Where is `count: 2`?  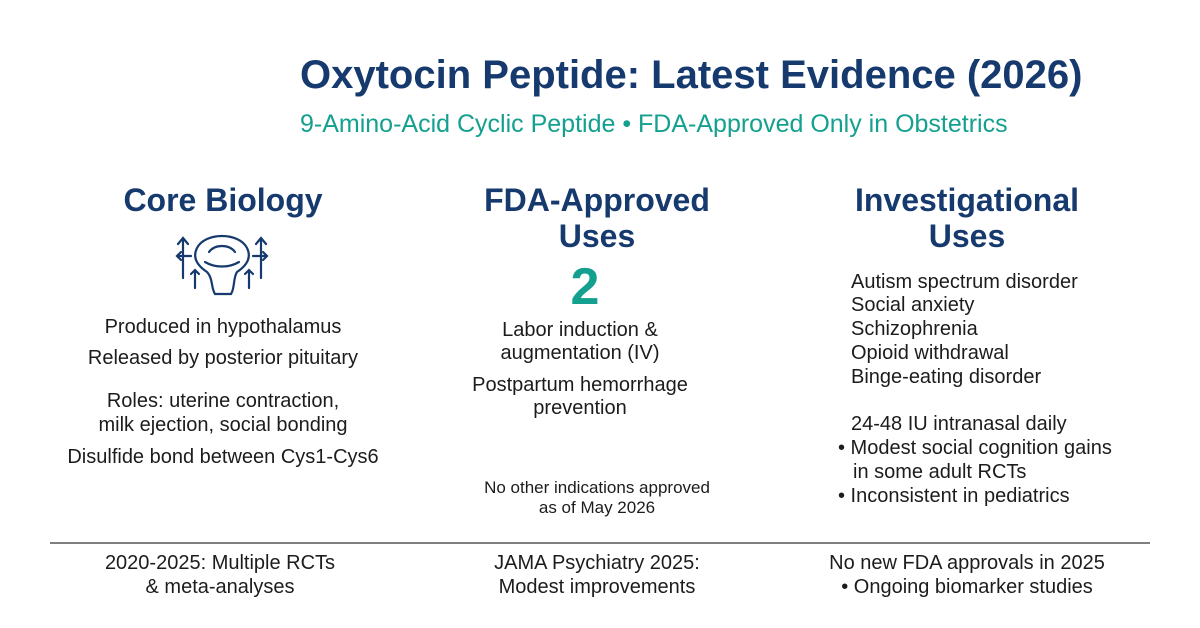
count: 2 is located at coordinates (585, 287).